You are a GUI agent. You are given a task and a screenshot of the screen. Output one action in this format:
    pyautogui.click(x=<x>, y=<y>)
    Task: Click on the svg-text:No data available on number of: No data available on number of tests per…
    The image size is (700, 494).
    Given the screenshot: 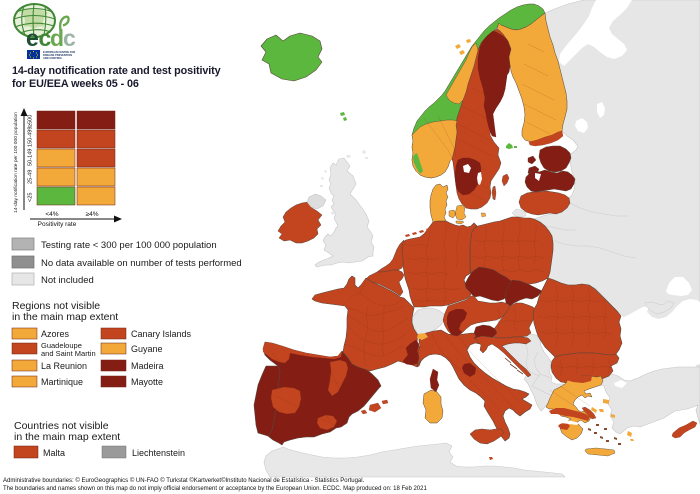 What is the action you would take?
    pyautogui.click(x=141, y=263)
    